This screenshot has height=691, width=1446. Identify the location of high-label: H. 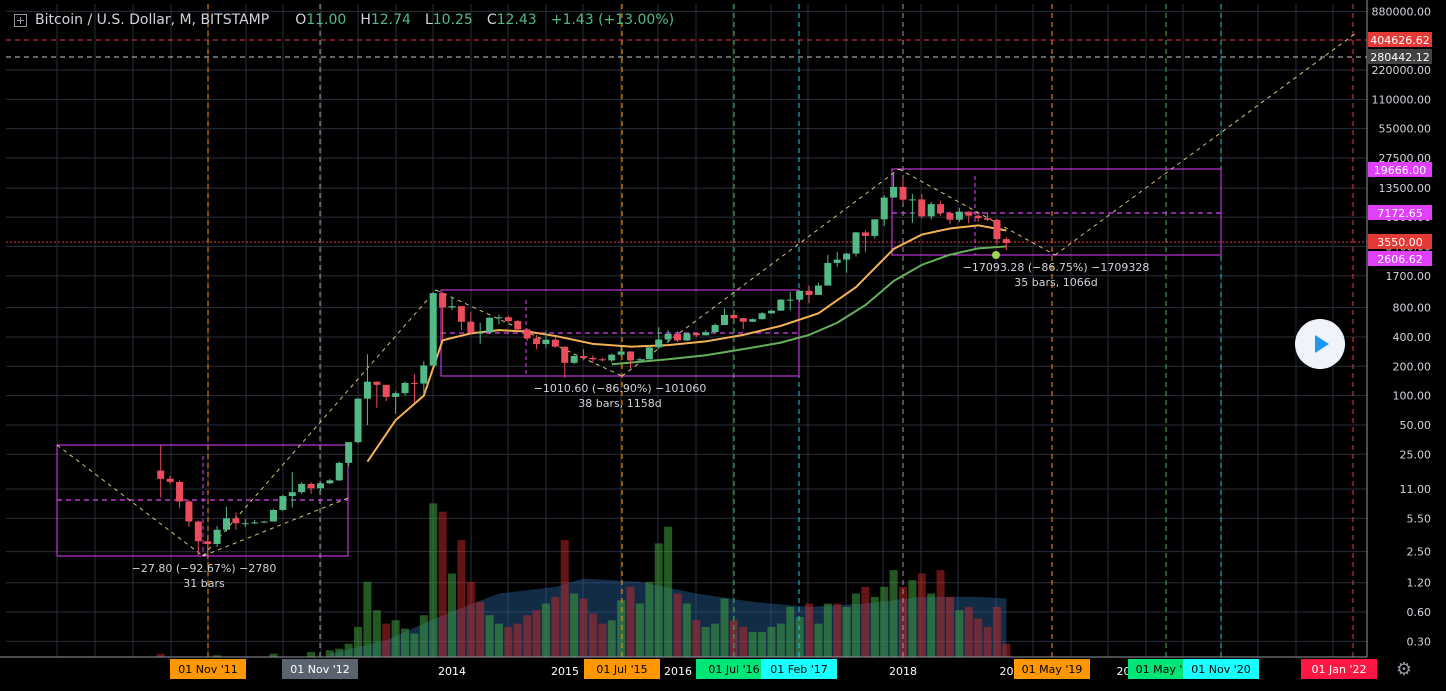
(365, 20).